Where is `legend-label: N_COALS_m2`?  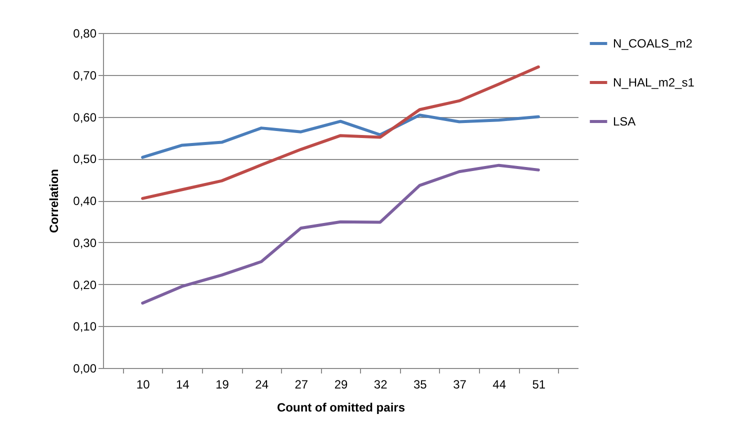 legend-label: N_COALS_m2 is located at coordinates (653, 43).